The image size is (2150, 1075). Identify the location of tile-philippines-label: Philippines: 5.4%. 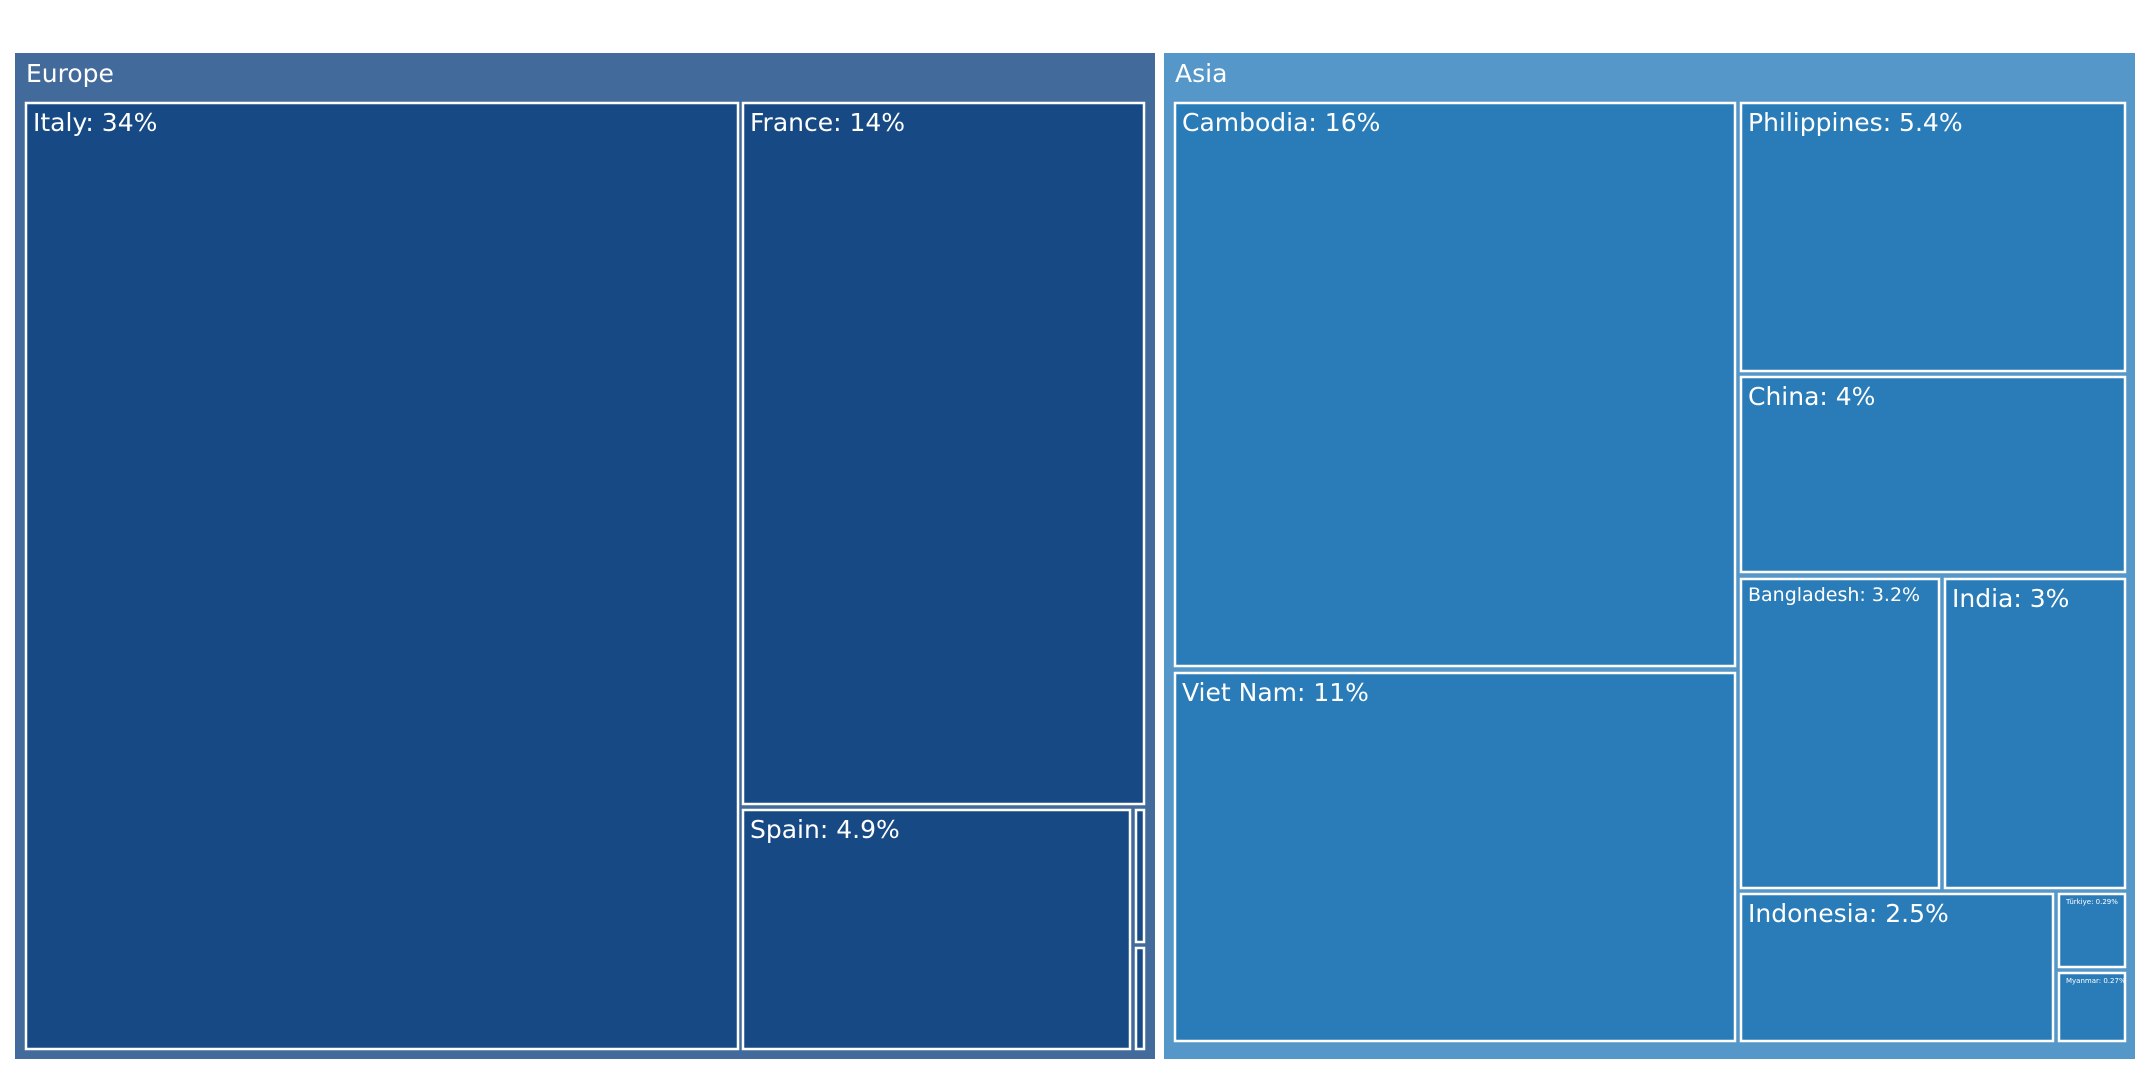
(1855, 122).